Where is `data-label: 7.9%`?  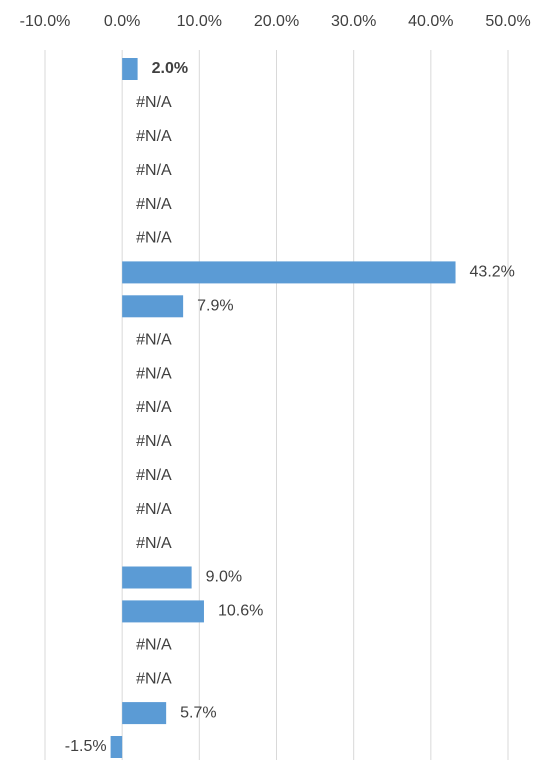 data-label: 7.9% is located at coordinates (215, 306).